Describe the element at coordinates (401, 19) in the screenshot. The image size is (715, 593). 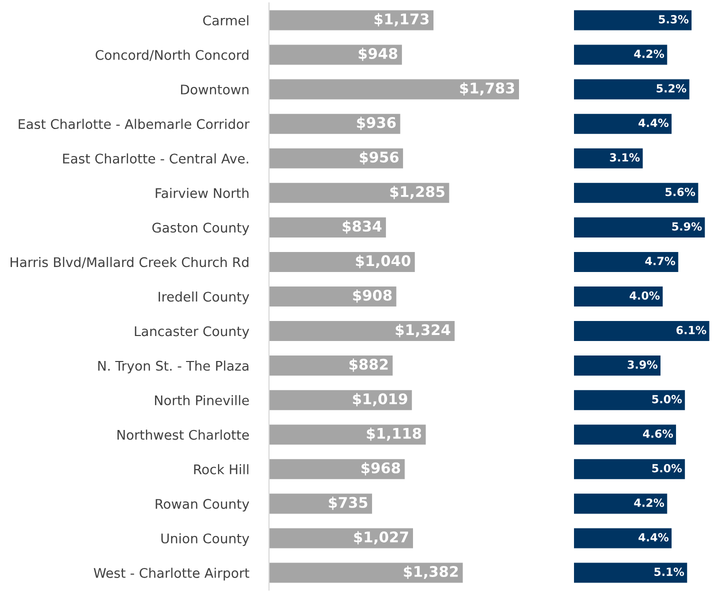
I see `data-label: $1,173` at that location.